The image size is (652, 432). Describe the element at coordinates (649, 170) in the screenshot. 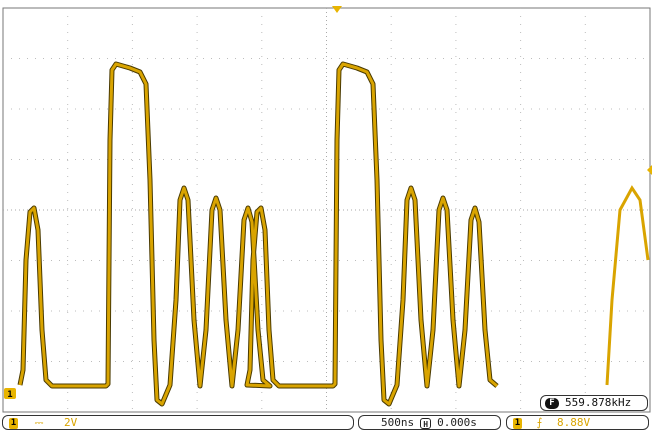

I see `trigger-level-marker` at that location.